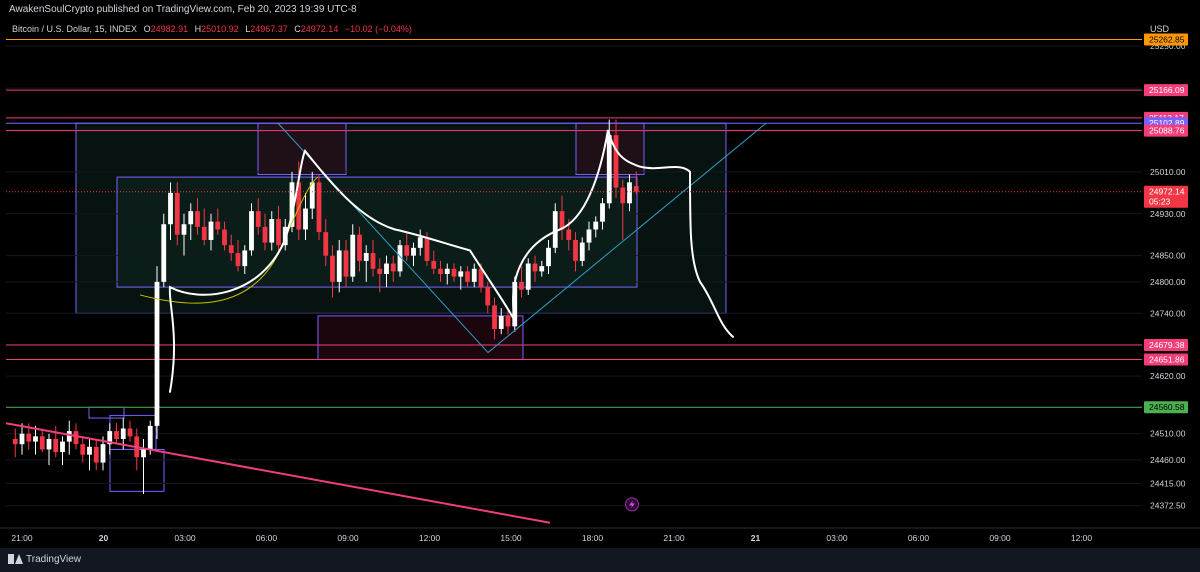 The height and width of the screenshot is (572, 1200). Describe the element at coordinates (147, 29) in the screenshot. I see `open-label: O` at that location.